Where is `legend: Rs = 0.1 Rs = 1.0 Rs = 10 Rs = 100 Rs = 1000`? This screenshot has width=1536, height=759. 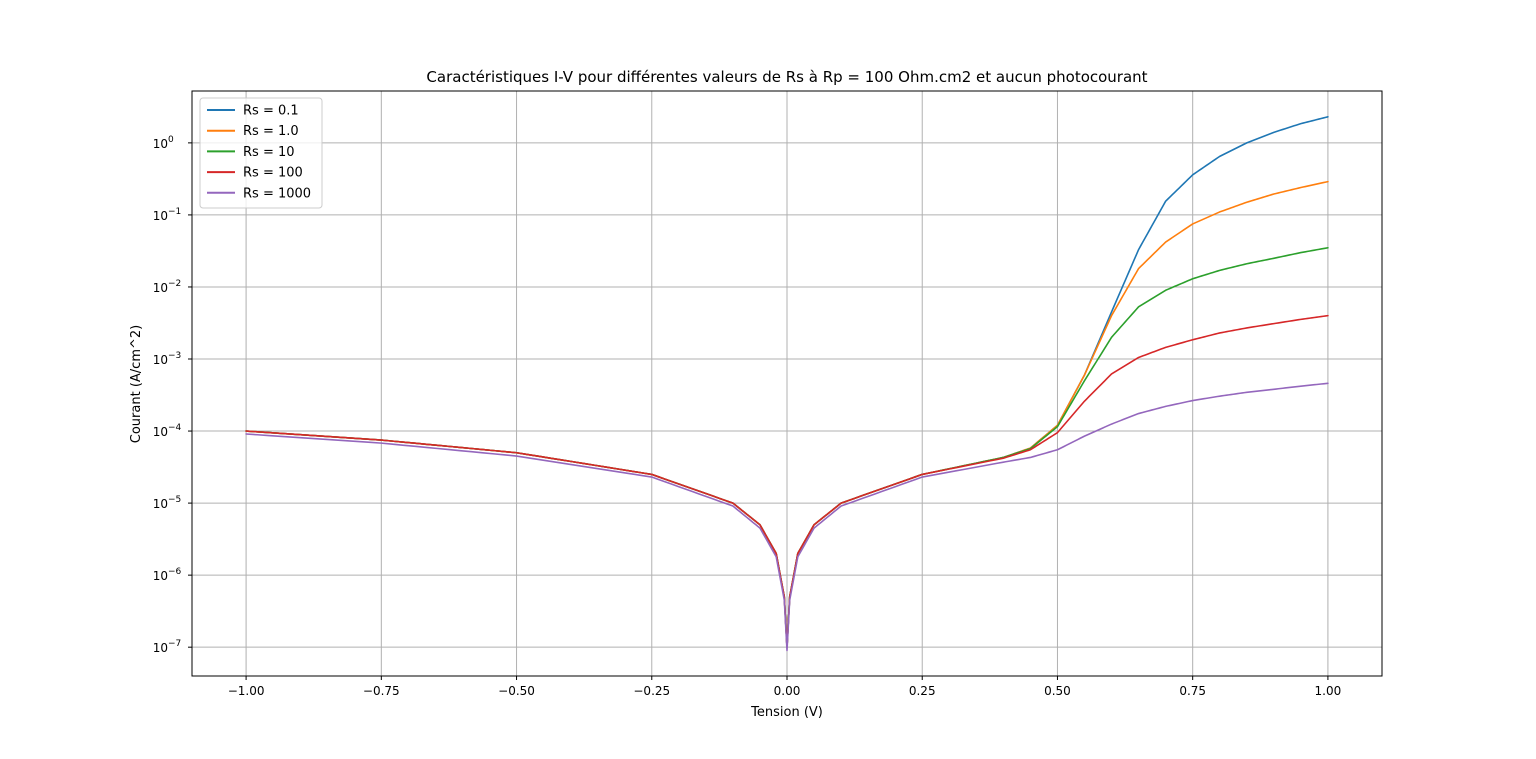 legend: Rs = 0.1 Rs = 1.0 Rs = 10 Rs = 100 Rs = 1000 is located at coordinates (261, 153).